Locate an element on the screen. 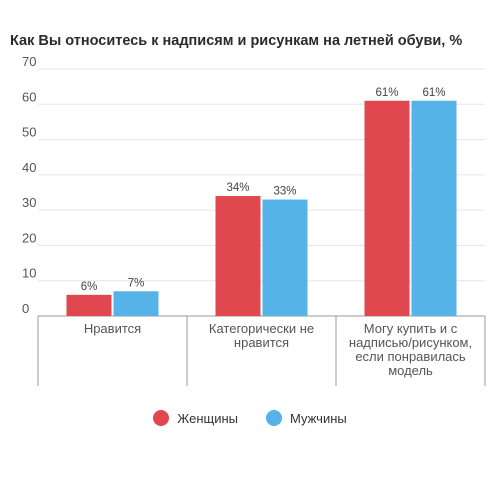 The height and width of the screenshot is (500, 500). legend-label-men: Мужчины is located at coordinates (318, 418).